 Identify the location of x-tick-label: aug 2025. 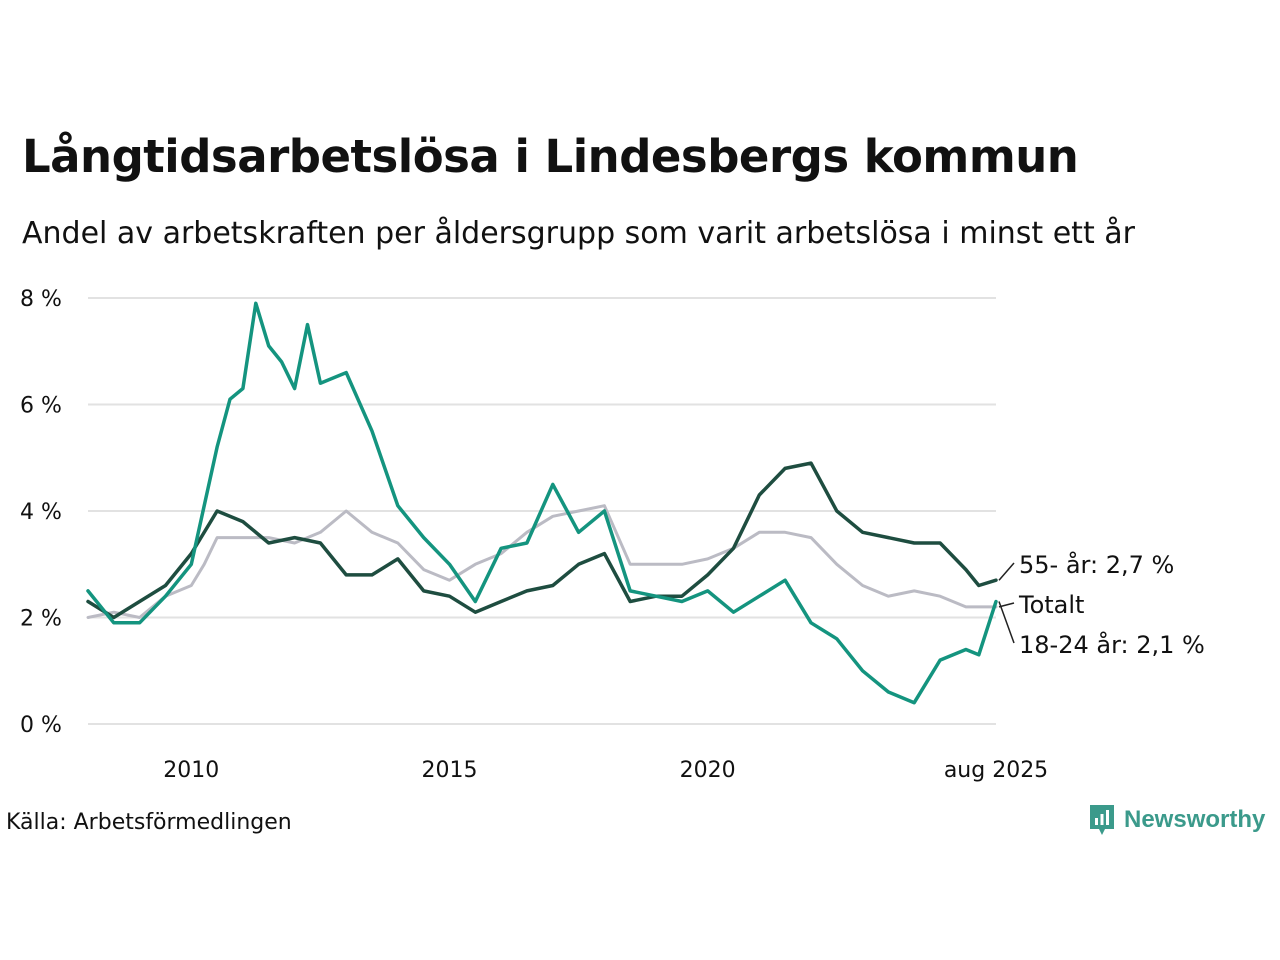
(996, 770).